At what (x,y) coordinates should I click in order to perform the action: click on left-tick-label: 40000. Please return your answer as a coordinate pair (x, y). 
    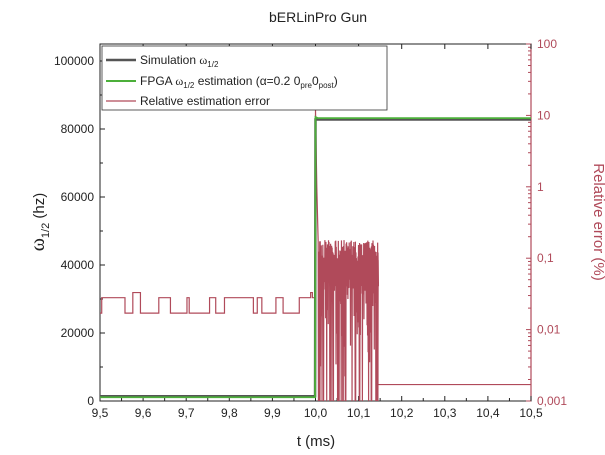
    Looking at the image, I should click on (78, 265).